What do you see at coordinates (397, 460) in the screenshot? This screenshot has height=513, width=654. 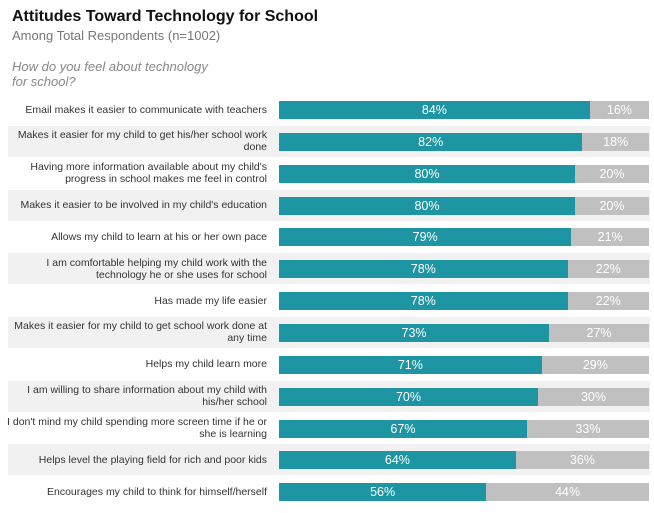 I see `bar-positive: 64%` at bounding box center [397, 460].